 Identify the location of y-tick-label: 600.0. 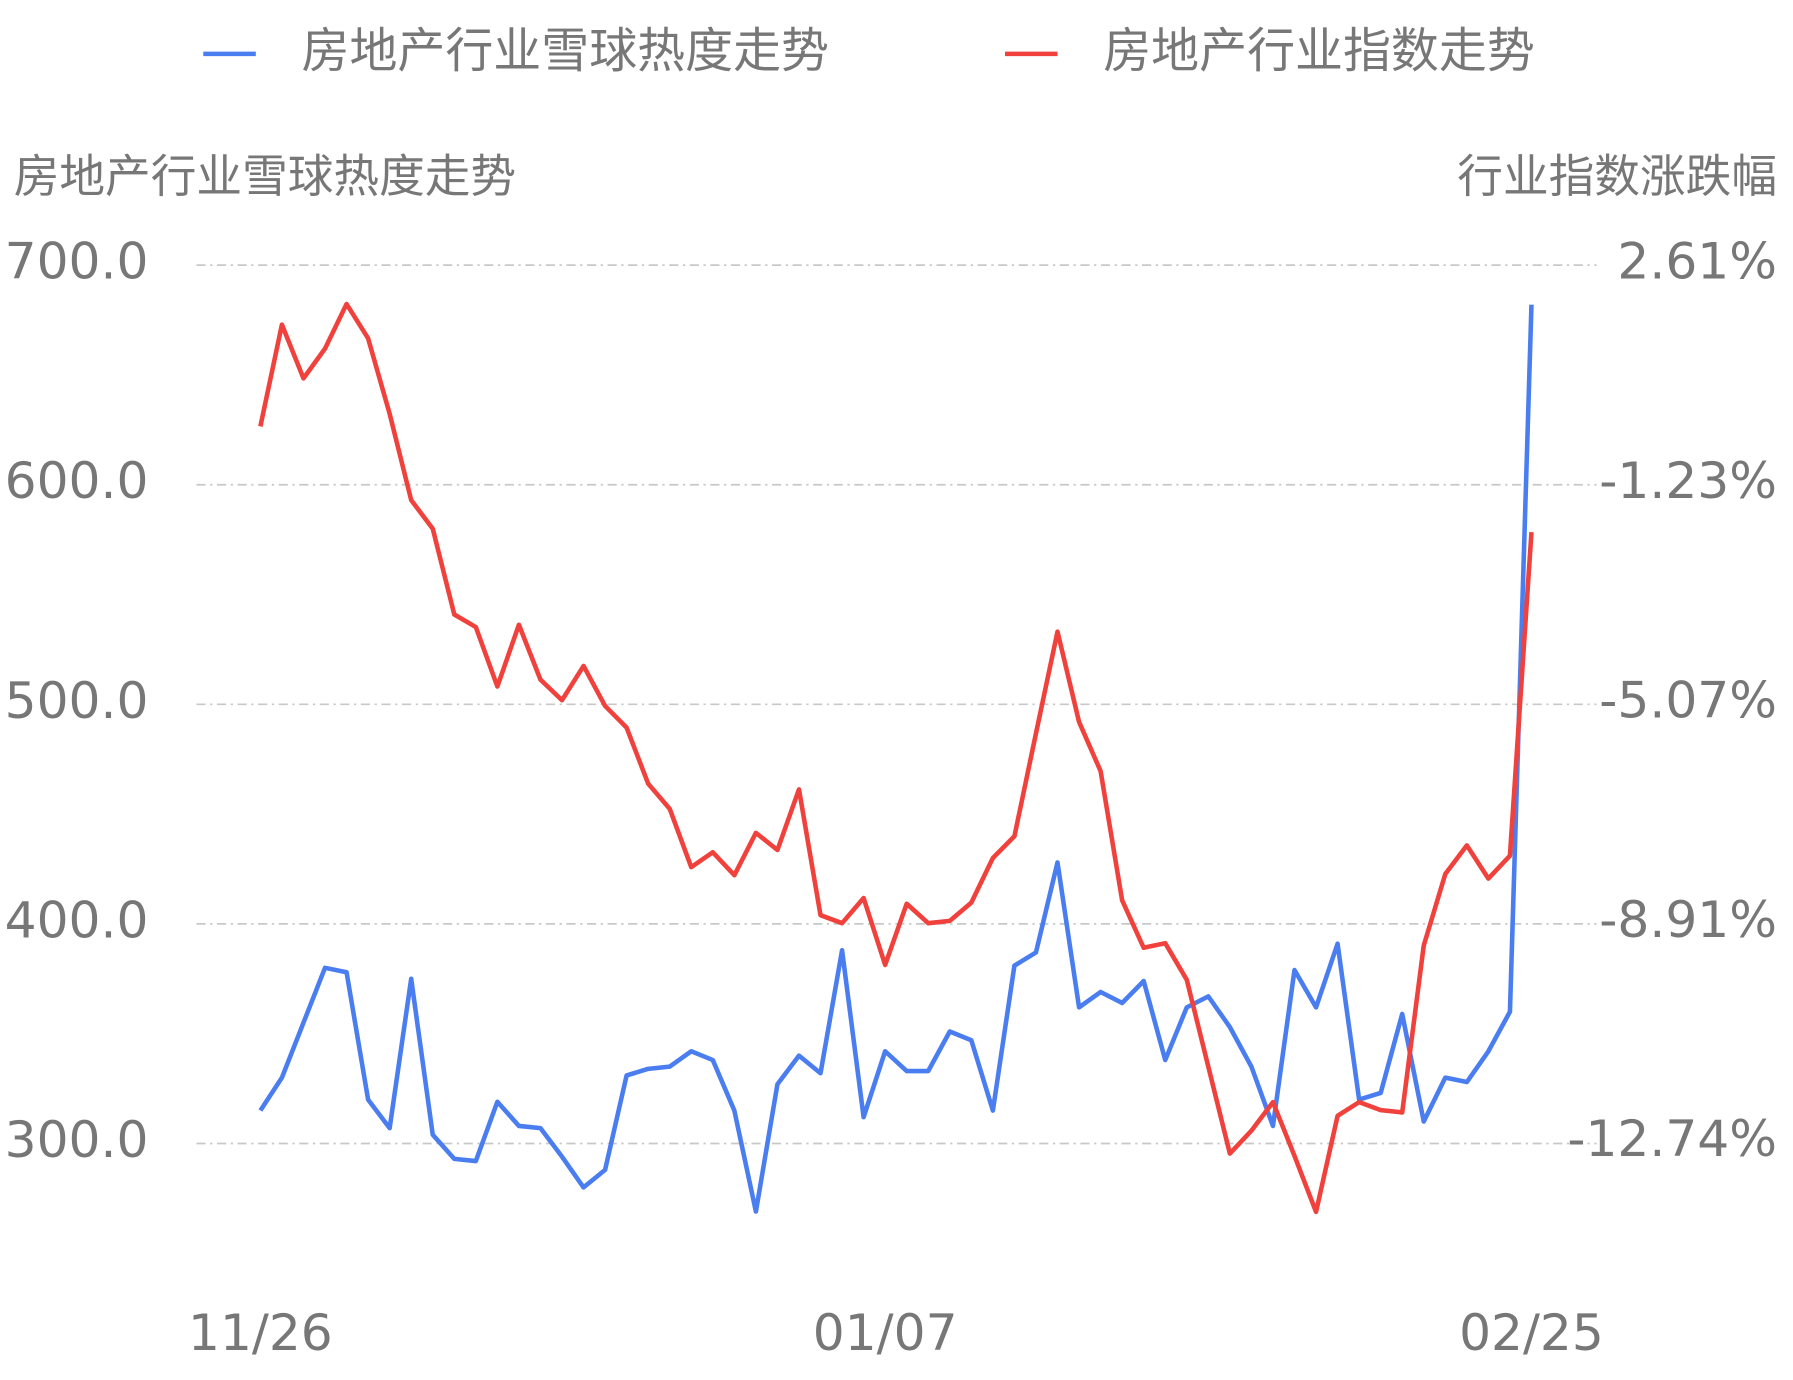
(77, 480).